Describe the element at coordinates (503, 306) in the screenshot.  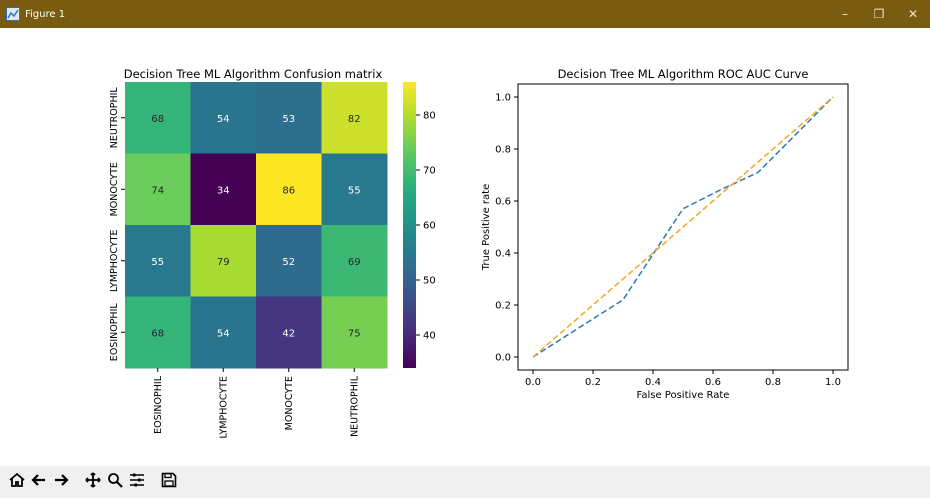
I see `roc-ytick-label: 0.2` at that location.